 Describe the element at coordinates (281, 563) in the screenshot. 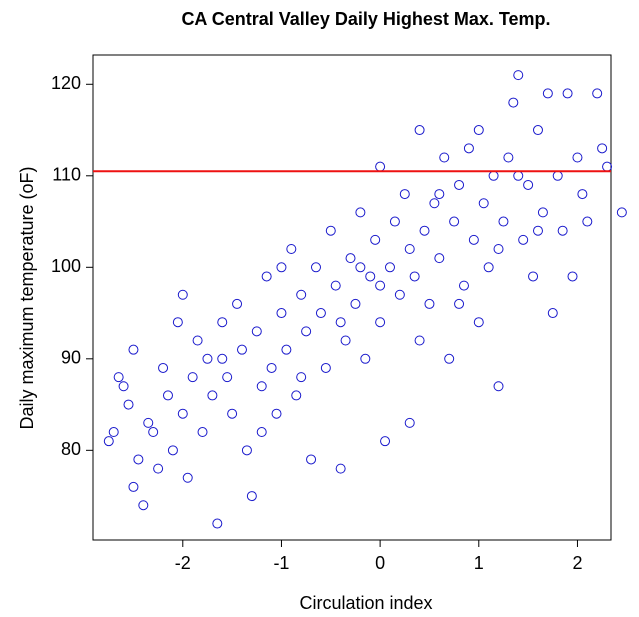

I see `x-tick-label: -1` at that location.